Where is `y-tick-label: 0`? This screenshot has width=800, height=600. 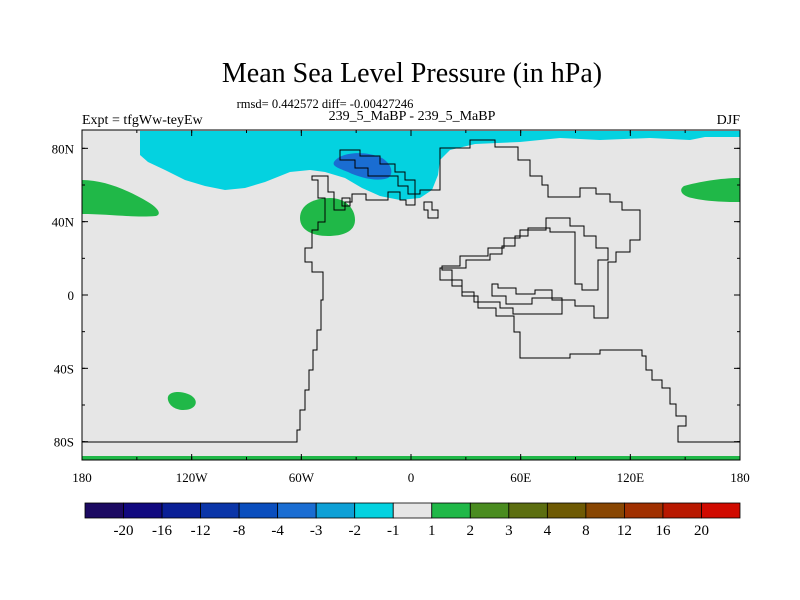 y-tick-label: 0 is located at coordinates (71, 295).